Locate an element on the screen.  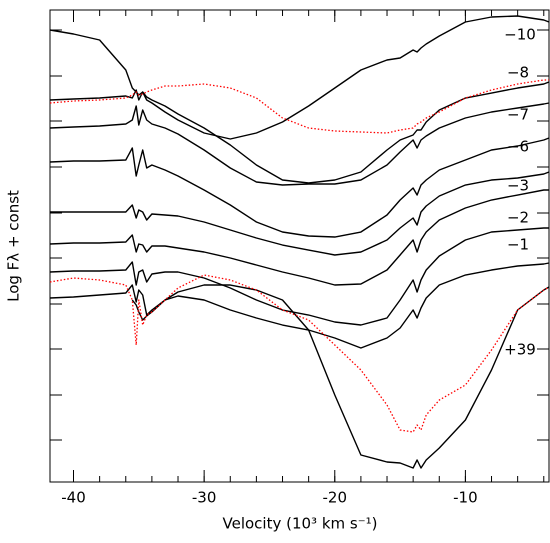
x-tick-label: -20 is located at coordinates (335, 498).